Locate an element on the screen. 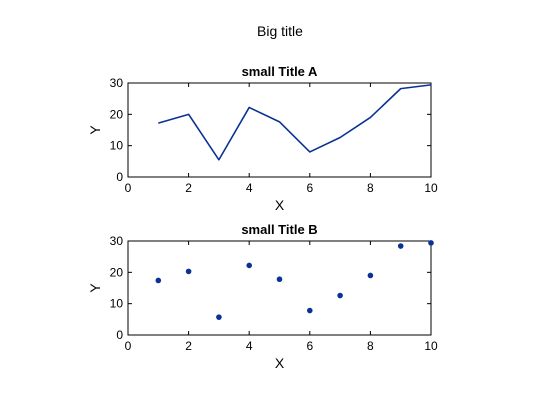 The height and width of the screenshot is (420, 560). subplot-title: small Title A is located at coordinates (280, 71).